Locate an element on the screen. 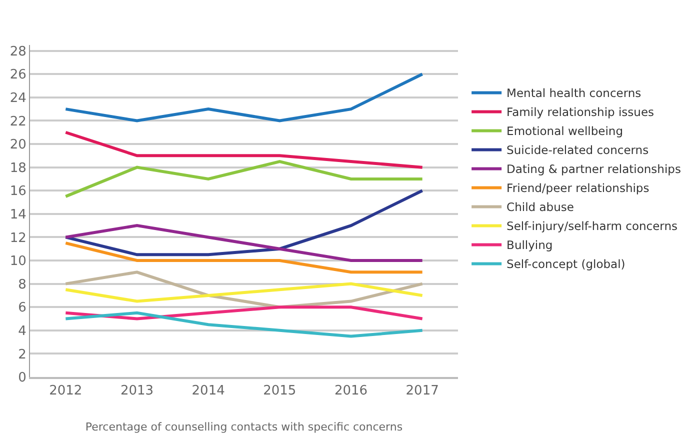  y-tick-label: 4 is located at coordinates (22, 331).